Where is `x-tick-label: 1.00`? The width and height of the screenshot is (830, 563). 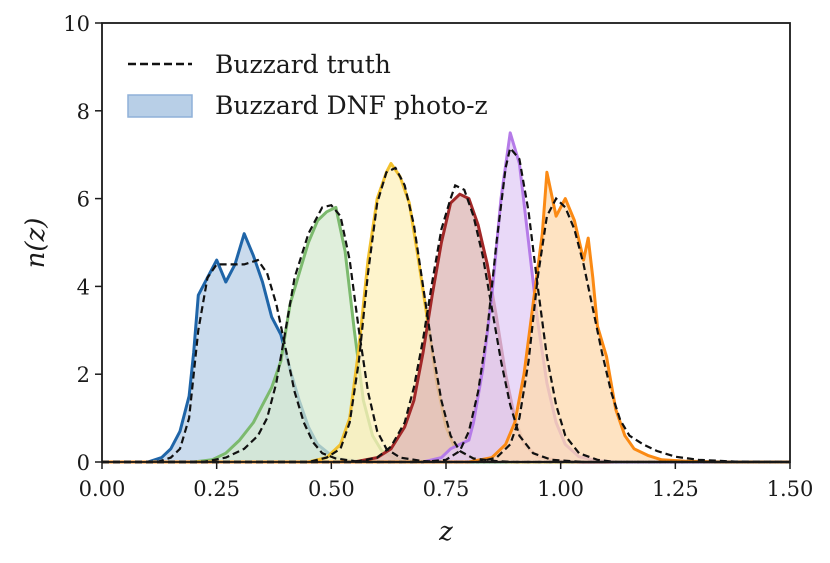 x-tick-label: 1.00 is located at coordinates (560, 489).